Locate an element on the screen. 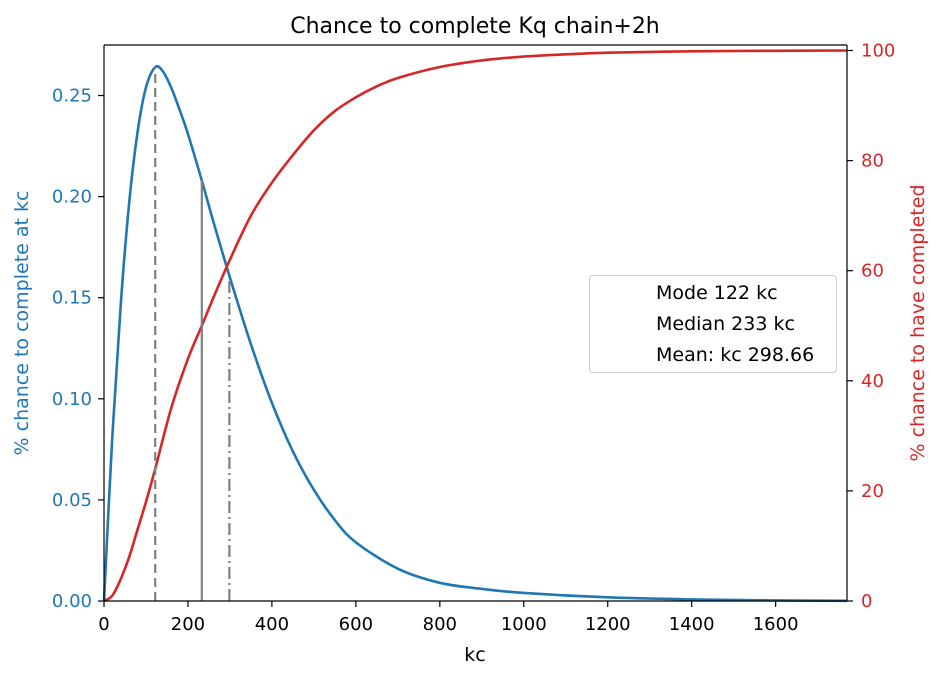 The image size is (947, 680). legend-item-mean: Mean: kc 298.66 is located at coordinates (713, 355).